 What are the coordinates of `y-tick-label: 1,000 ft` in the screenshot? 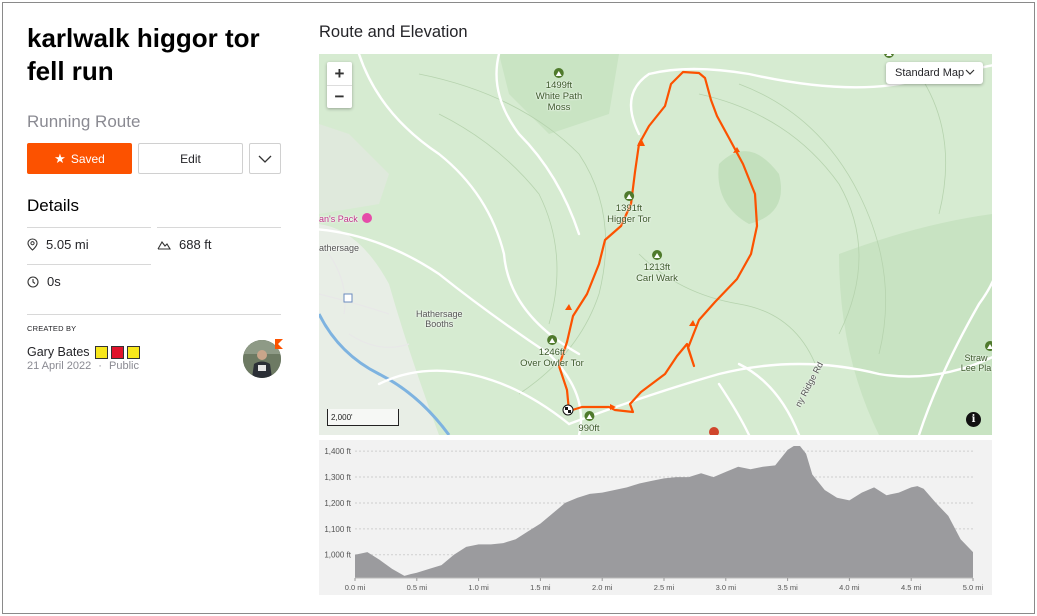 It's located at (337, 555).